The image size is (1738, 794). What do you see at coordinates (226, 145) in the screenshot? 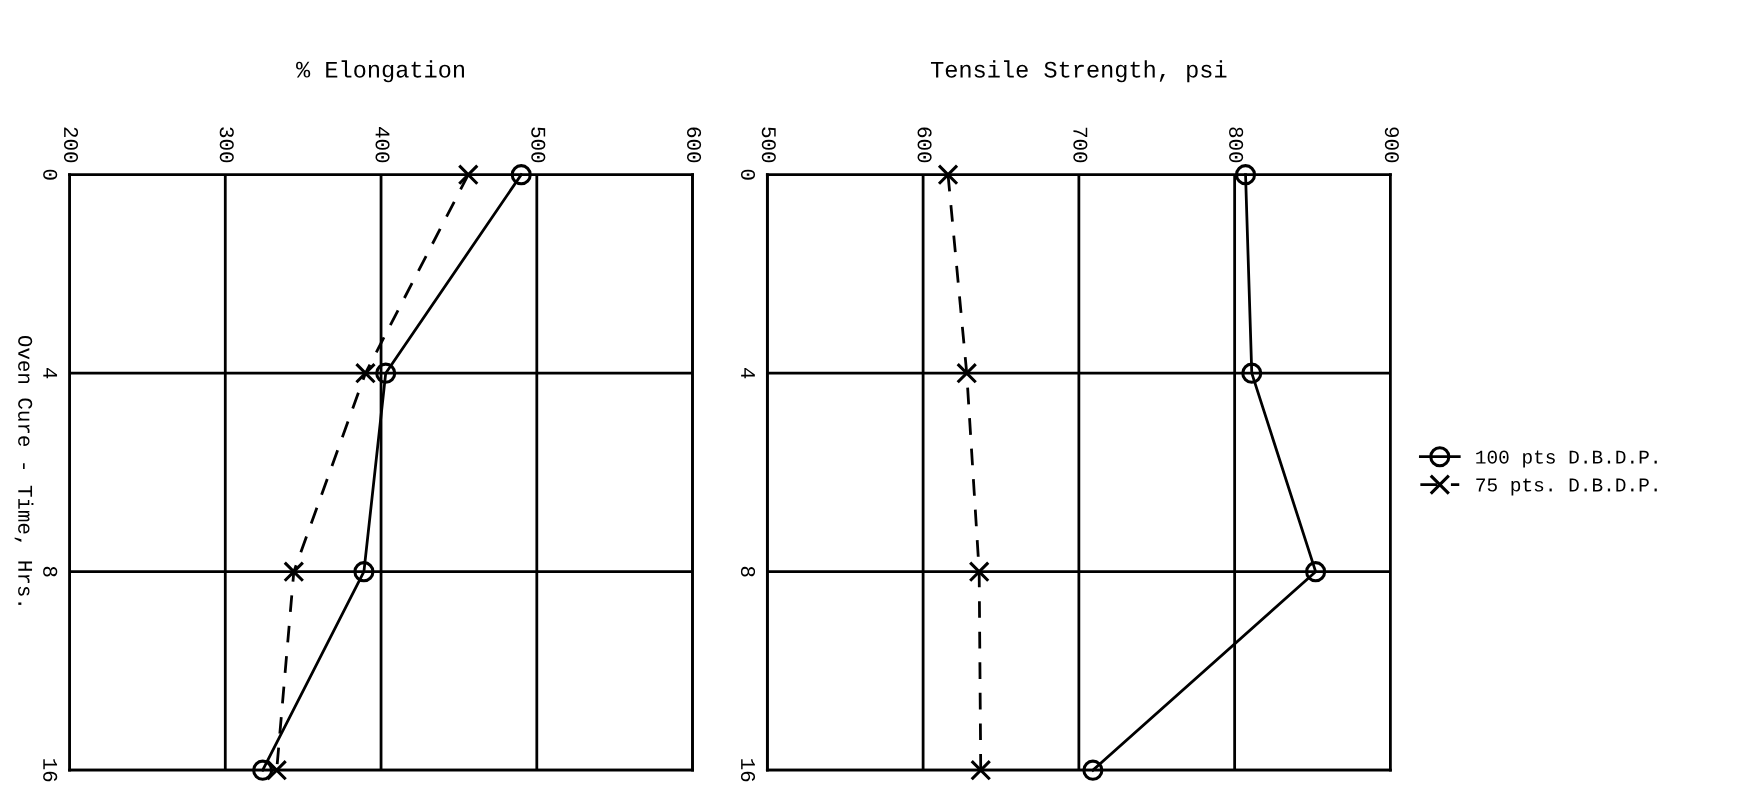
I see `x-tick-label: 300` at bounding box center [226, 145].